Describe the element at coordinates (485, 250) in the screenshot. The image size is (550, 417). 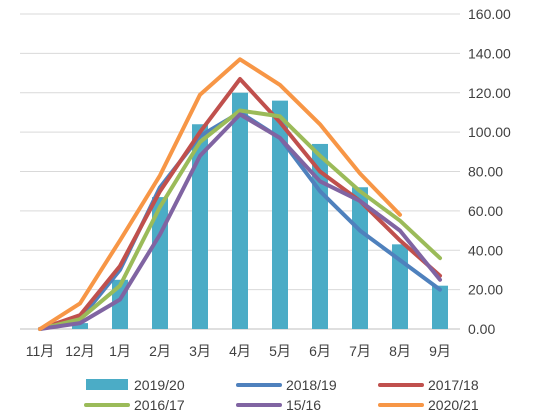
I see `y-tick-label: 40.00` at that location.